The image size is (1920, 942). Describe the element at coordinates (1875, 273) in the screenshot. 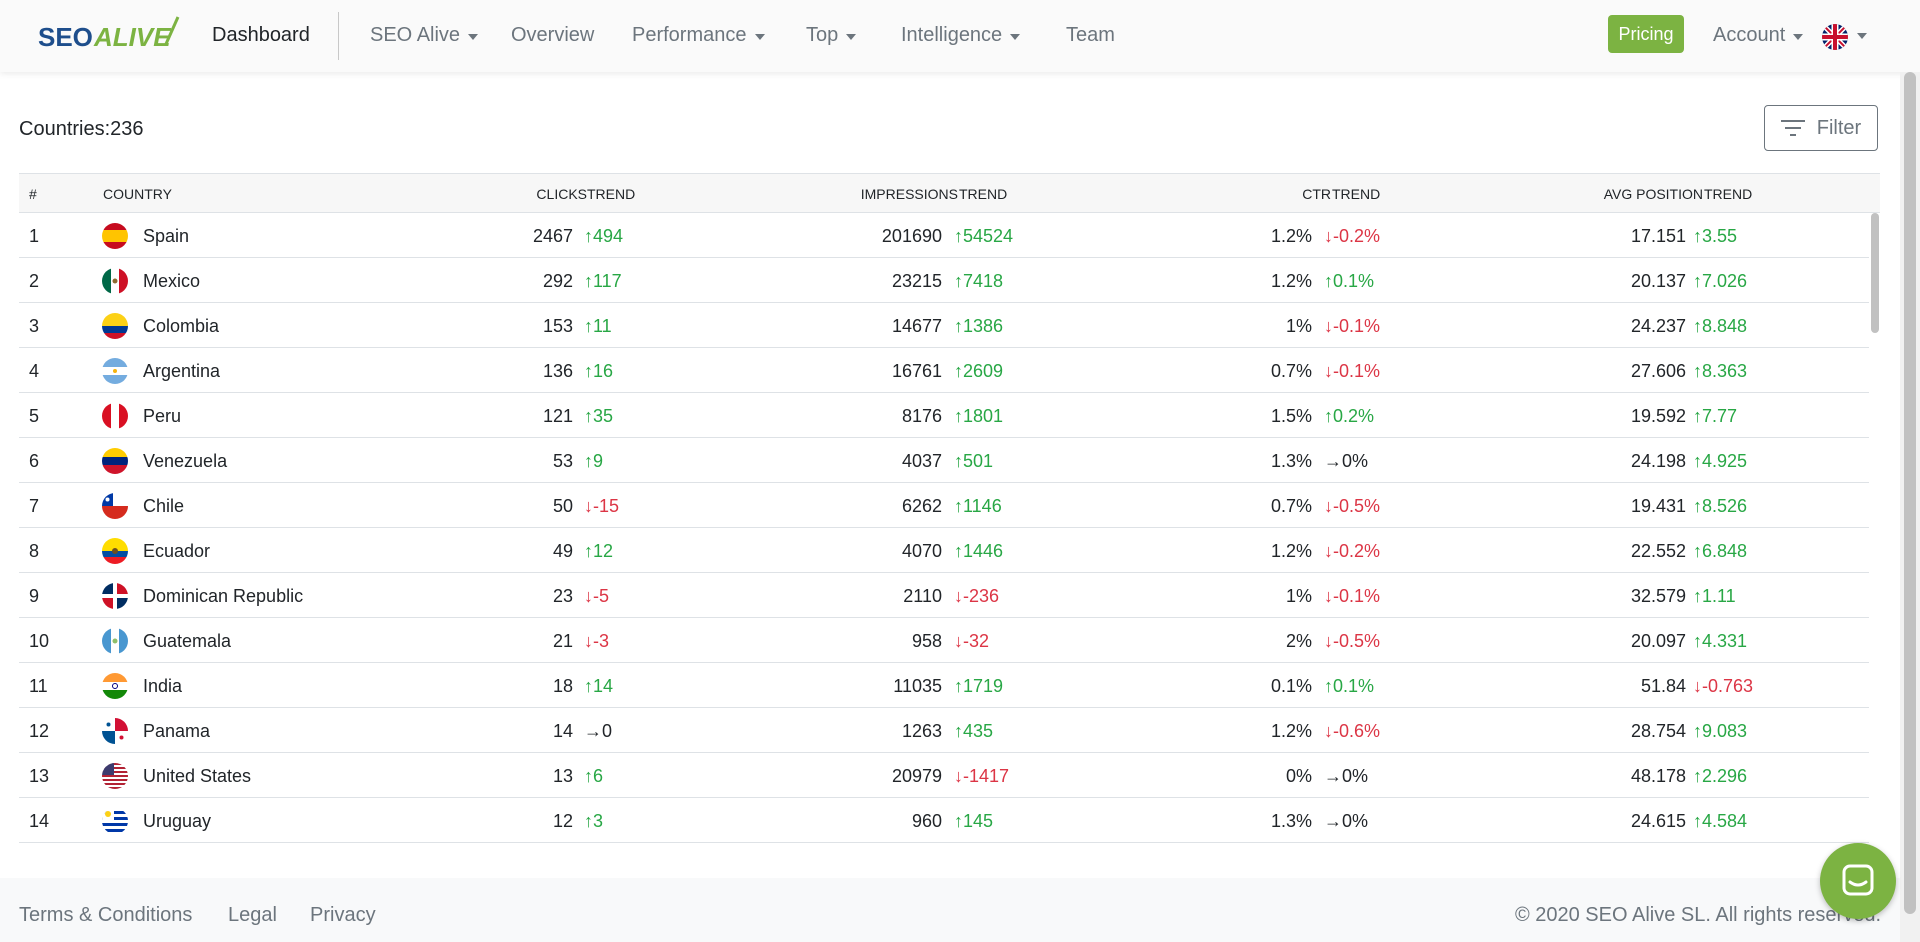

I see `table-scrollbar-thumb` at that location.